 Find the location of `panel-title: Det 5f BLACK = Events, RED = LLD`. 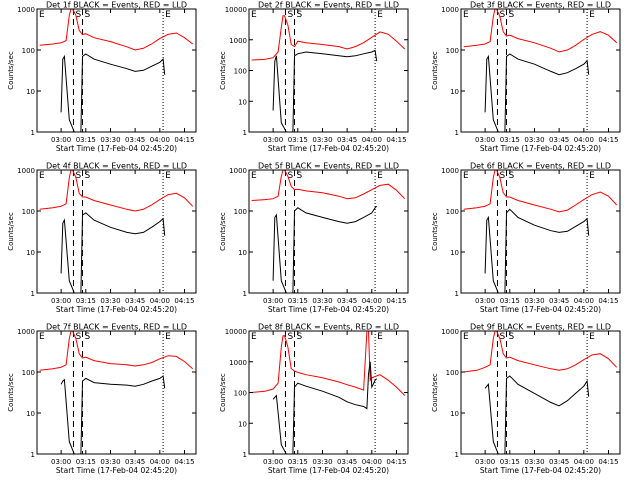

panel-title: Det 5f BLACK = Events, RED = LLD is located at coordinates (328, 166).